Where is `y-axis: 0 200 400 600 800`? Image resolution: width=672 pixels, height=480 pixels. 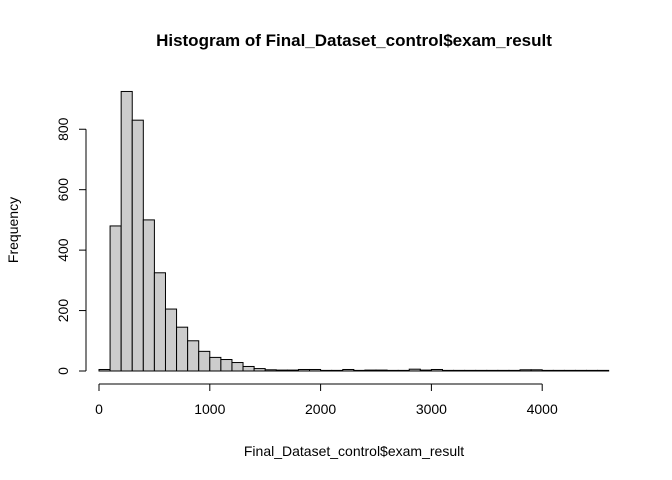 y-axis: 0 200 400 600 800 is located at coordinates (71, 246).